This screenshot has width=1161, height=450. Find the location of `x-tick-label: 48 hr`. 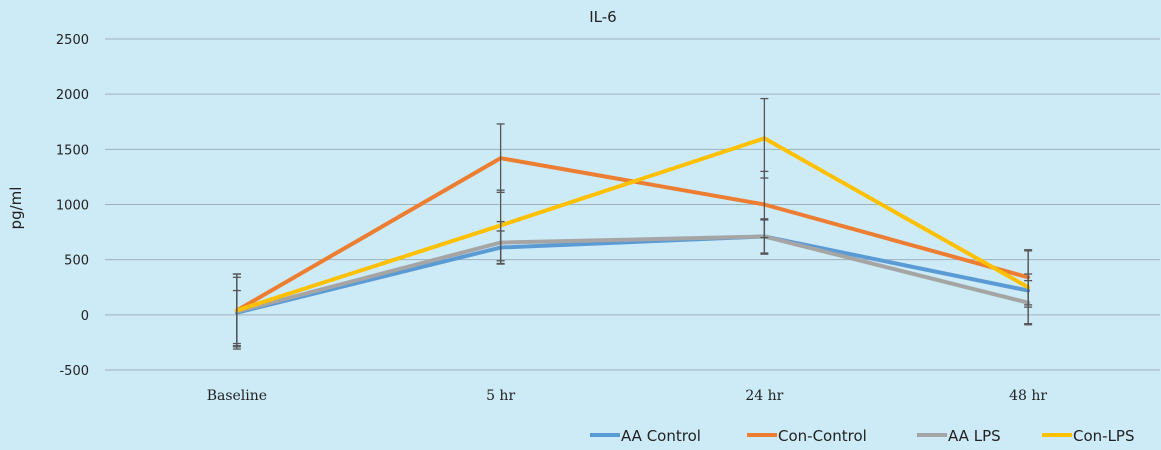

x-tick-label: 48 hr is located at coordinates (1028, 396).